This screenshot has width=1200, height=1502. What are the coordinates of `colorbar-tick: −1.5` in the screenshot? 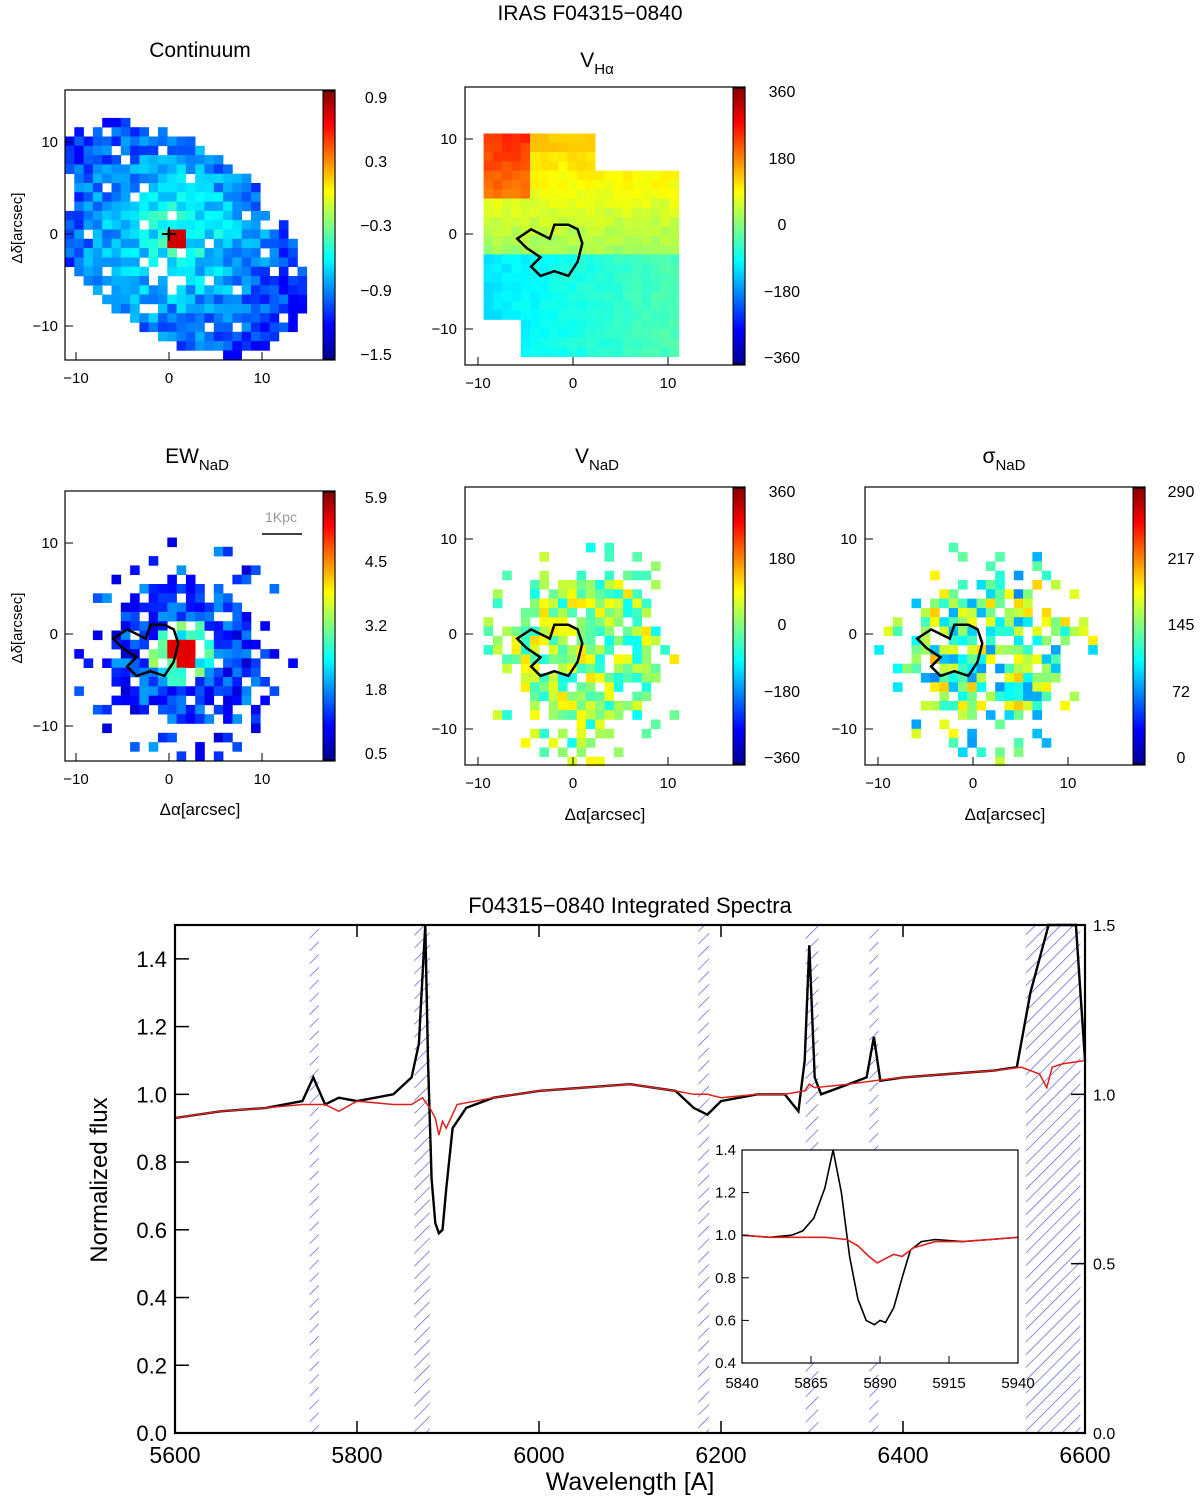 It's located at (376, 355).